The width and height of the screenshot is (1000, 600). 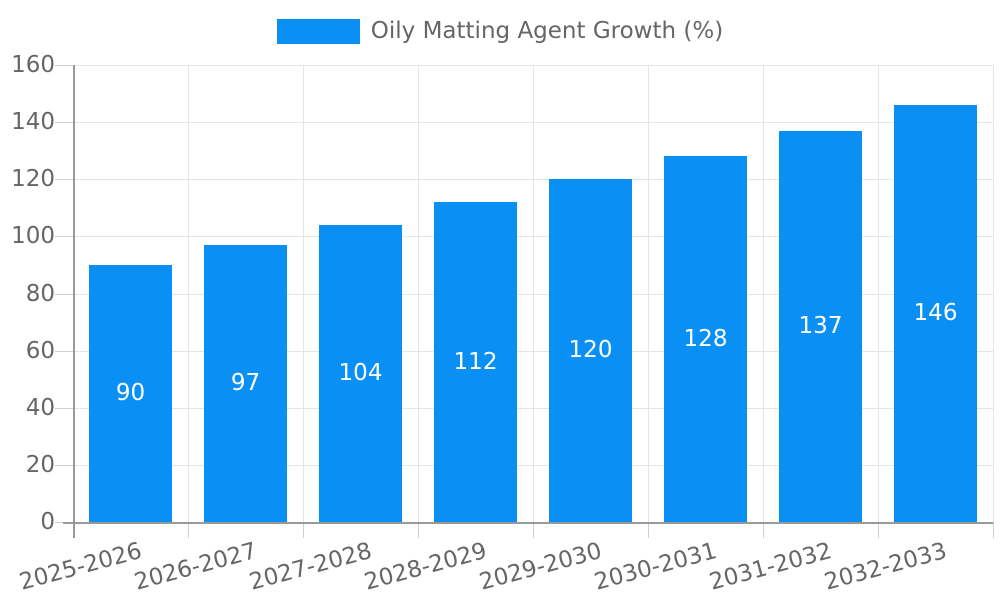 I want to click on bar: 97, so click(x=245, y=383).